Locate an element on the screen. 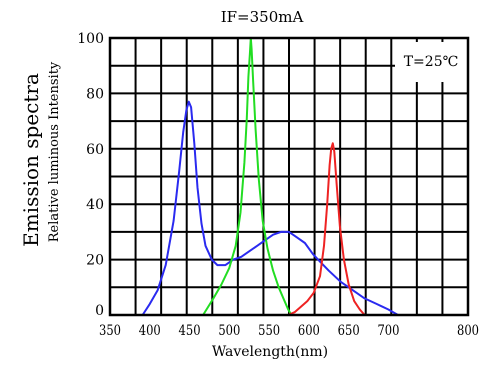 The image size is (482, 367). x-tick-label: 400 is located at coordinates (150, 331).